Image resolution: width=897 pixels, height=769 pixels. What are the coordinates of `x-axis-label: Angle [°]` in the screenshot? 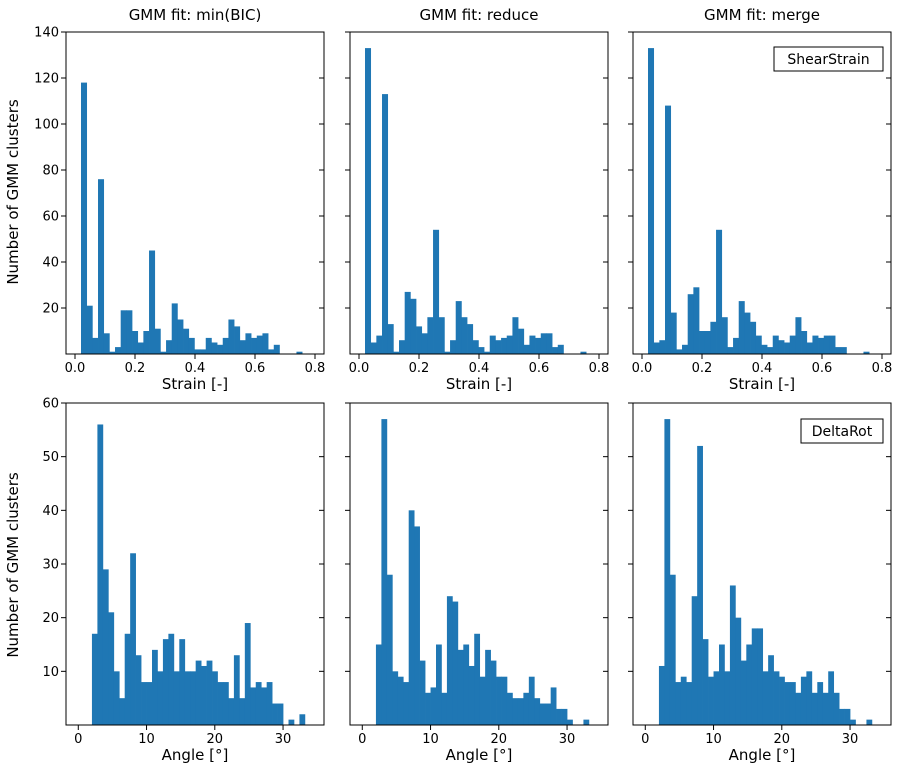 It's located at (479, 755).